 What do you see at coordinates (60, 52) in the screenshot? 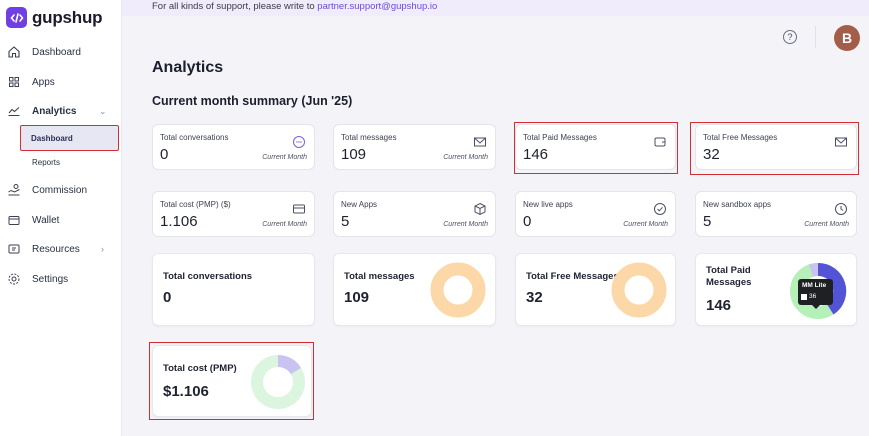
I see `sidebar-item-dashboard: Dashboard` at bounding box center [60, 52].